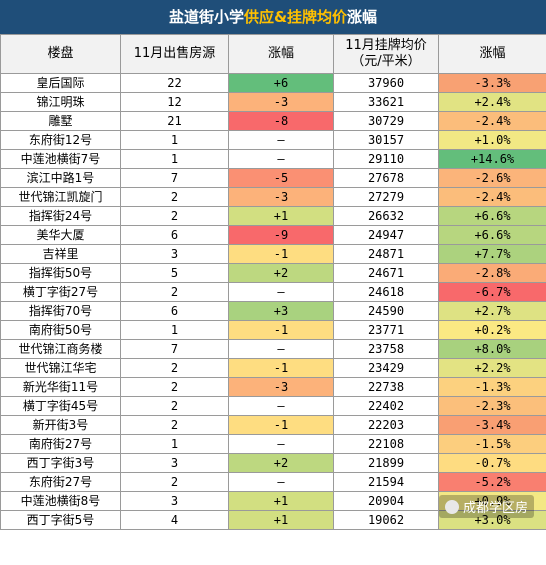 Image resolution: width=546 pixels, height=565 pixels. Describe the element at coordinates (174, 311) in the screenshot. I see `cell-supply: 6` at that location.